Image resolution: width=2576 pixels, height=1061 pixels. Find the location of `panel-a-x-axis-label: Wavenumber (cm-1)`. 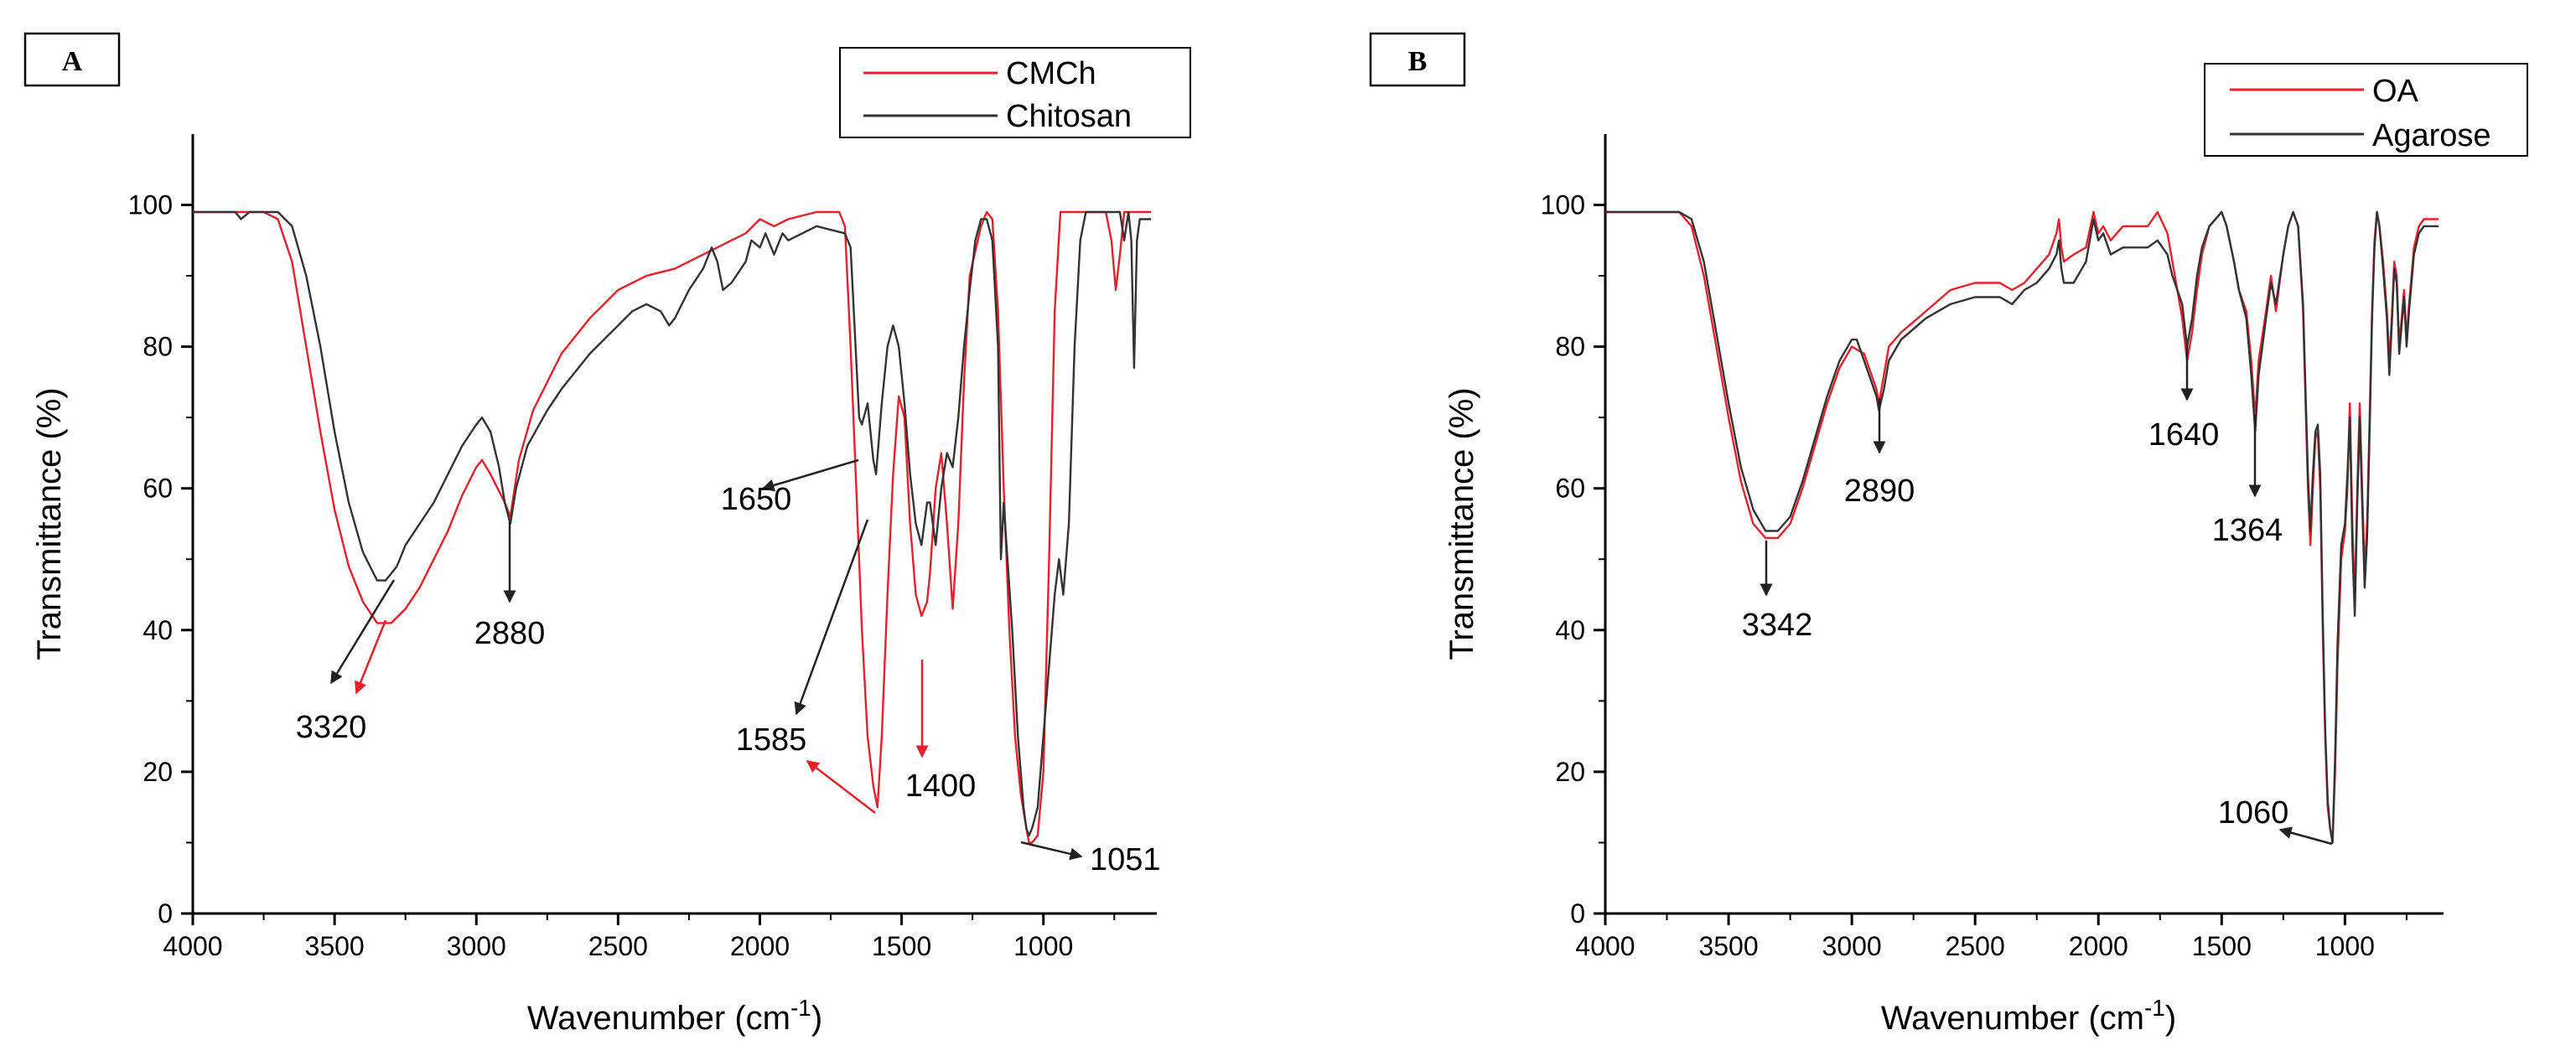

panel-a-x-axis-label: Wavenumber (cm-1) is located at coordinates (674, 1016).